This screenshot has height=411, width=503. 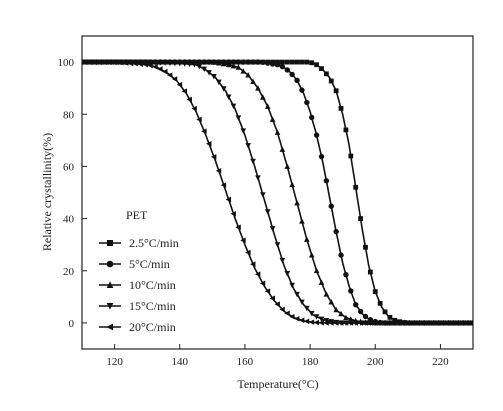 I want to click on x-tick-label-1: 140, so click(x=180, y=362).